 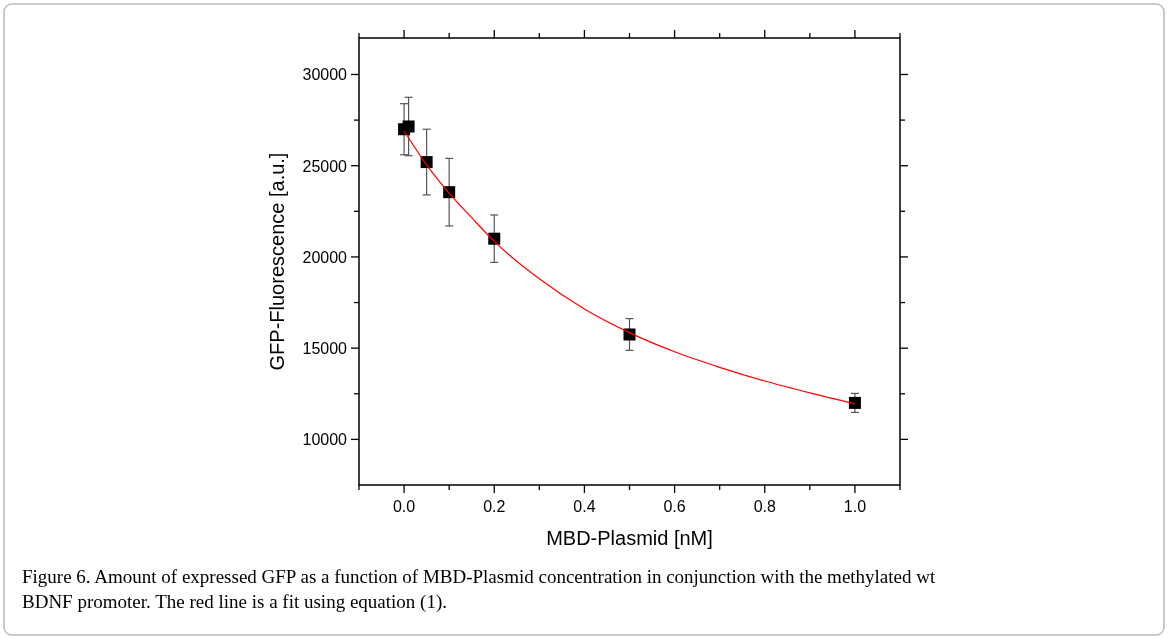 I want to click on caption: Figure 6. Amount of expressed GFP as a function of MBD-Plasmid concentration in conjunction with the methylated wt BDNF promoter. The red line is a fit using equation (1)., so click(x=479, y=589).